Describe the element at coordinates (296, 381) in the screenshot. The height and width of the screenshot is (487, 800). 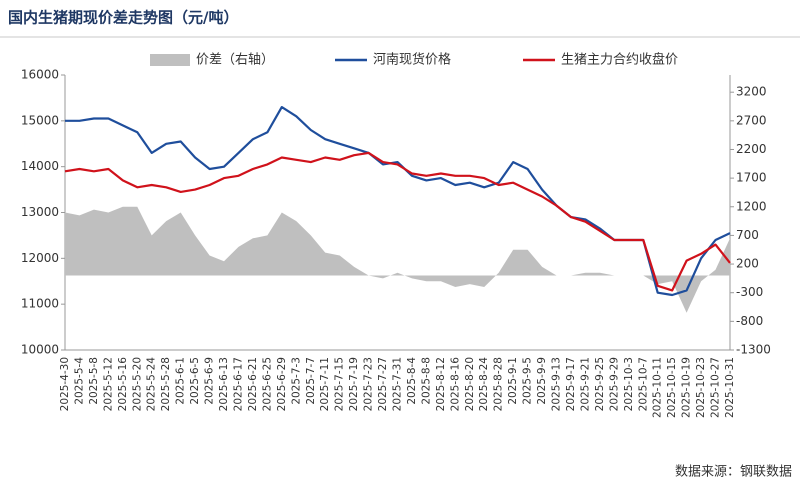
I see `x-tick-label: 2025-7-3` at that location.